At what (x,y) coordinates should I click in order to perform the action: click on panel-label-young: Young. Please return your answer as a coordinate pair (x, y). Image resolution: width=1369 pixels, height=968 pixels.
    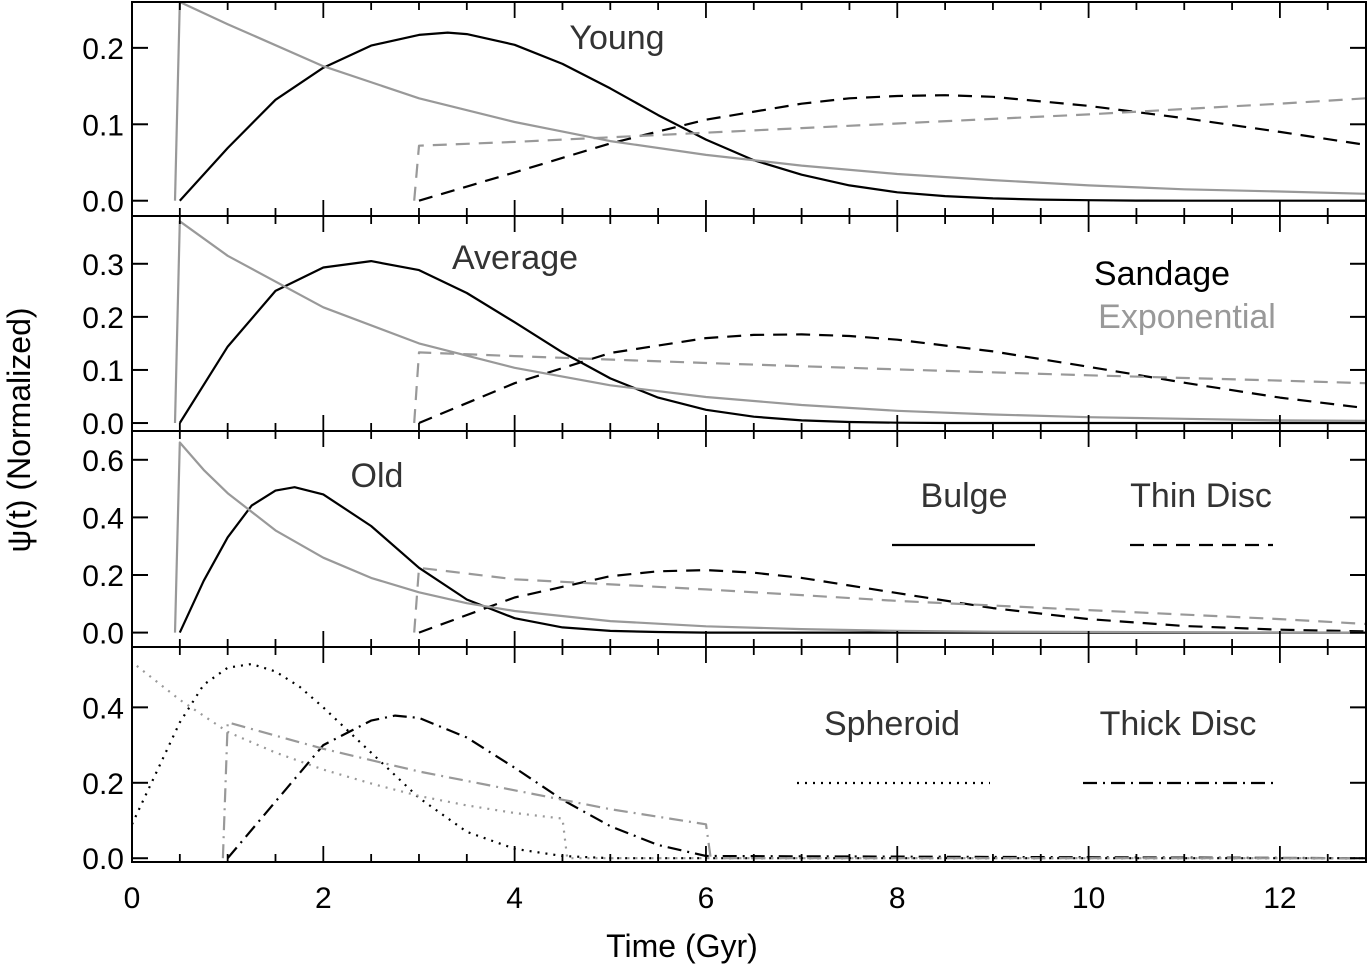
    Looking at the image, I should click on (616, 38).